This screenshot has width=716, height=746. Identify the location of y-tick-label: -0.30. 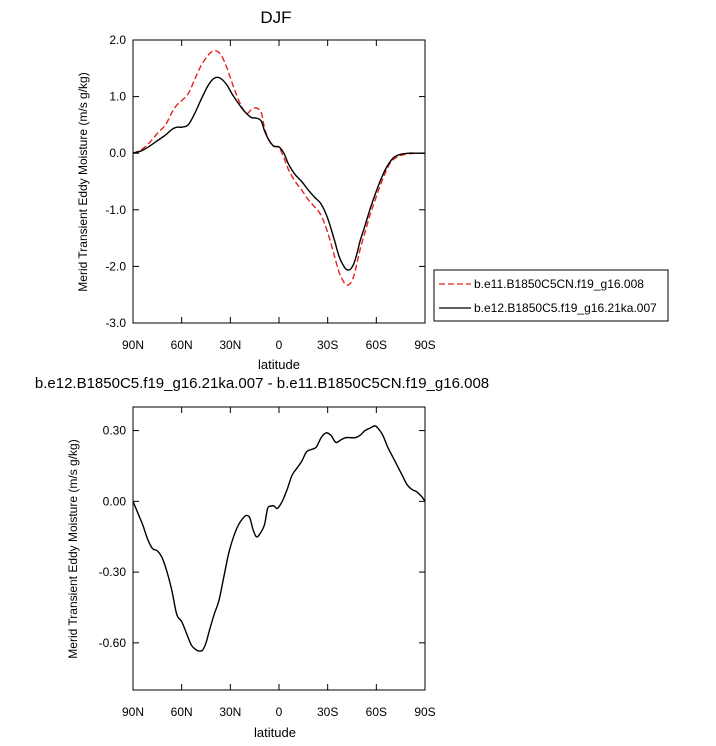
(113, 572).